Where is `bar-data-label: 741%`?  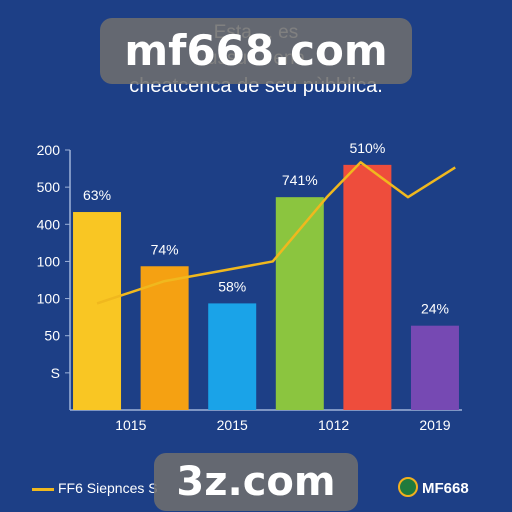 bar-data-label: 741% is located at coordinates (300, 180).